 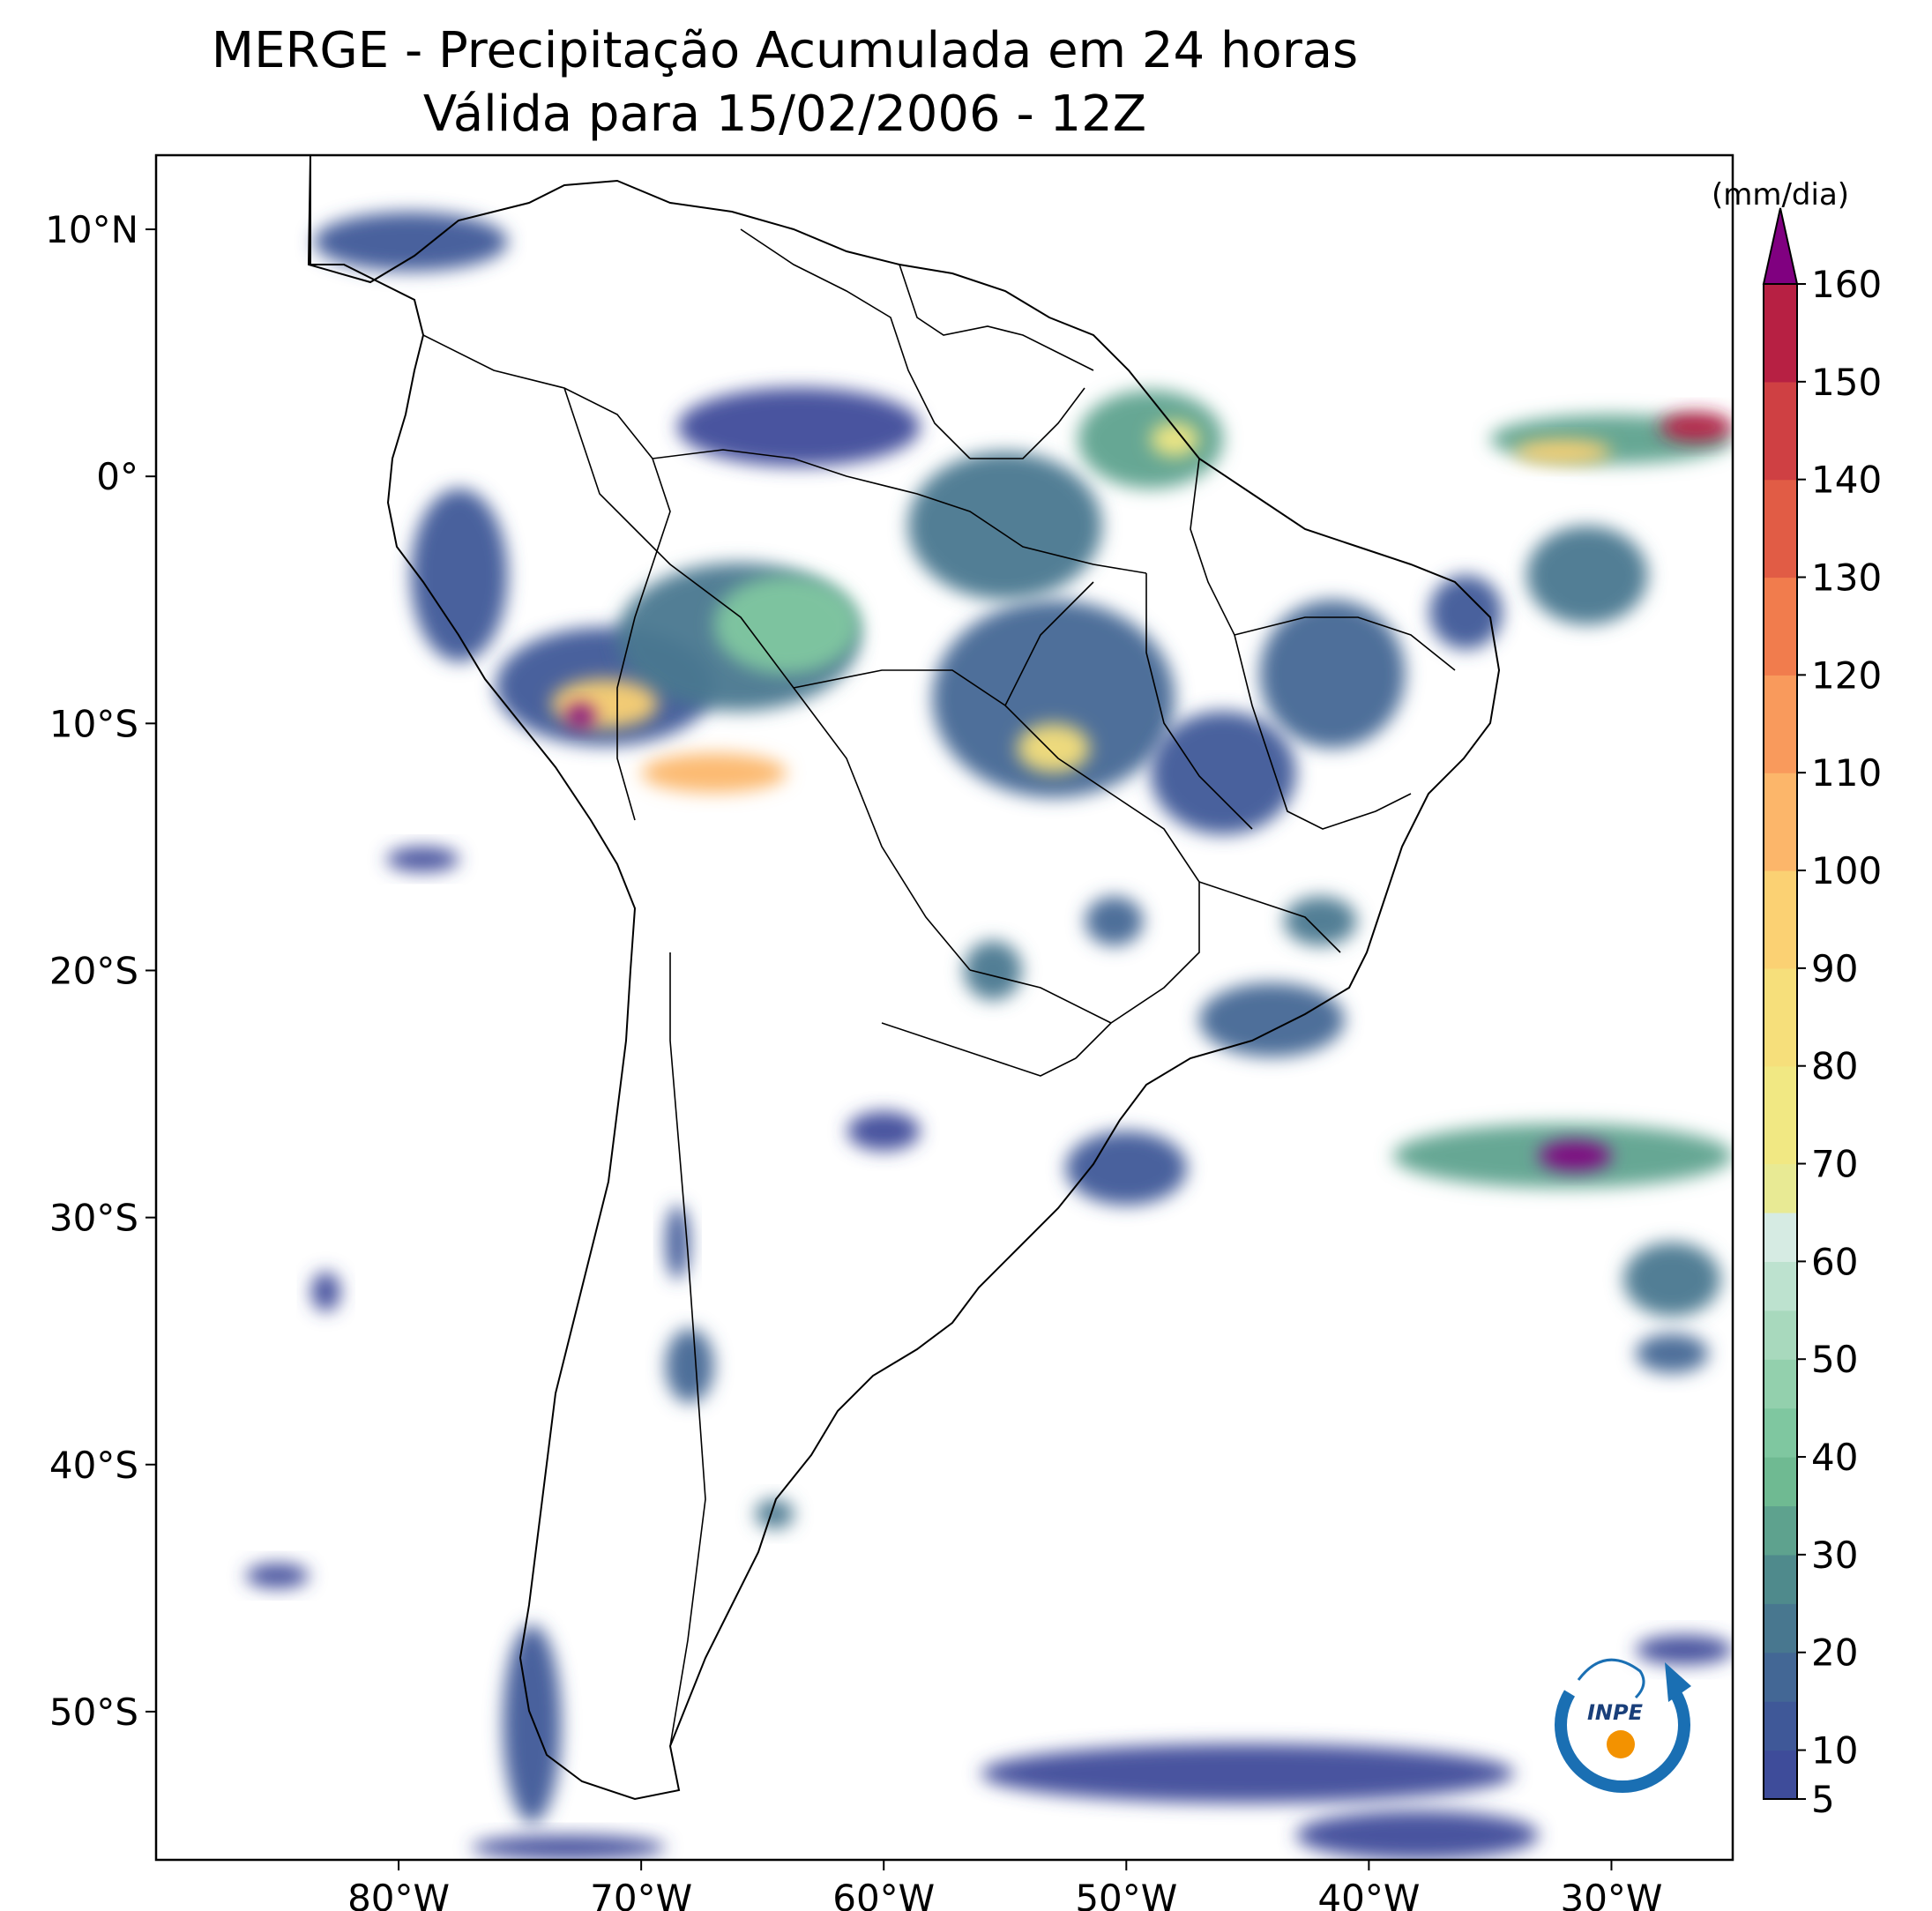 What do you see at coordinates (1623, 1726) in the screenshot?
I see `inpe-logo: INPE` at bounding box center [1623, 1726].